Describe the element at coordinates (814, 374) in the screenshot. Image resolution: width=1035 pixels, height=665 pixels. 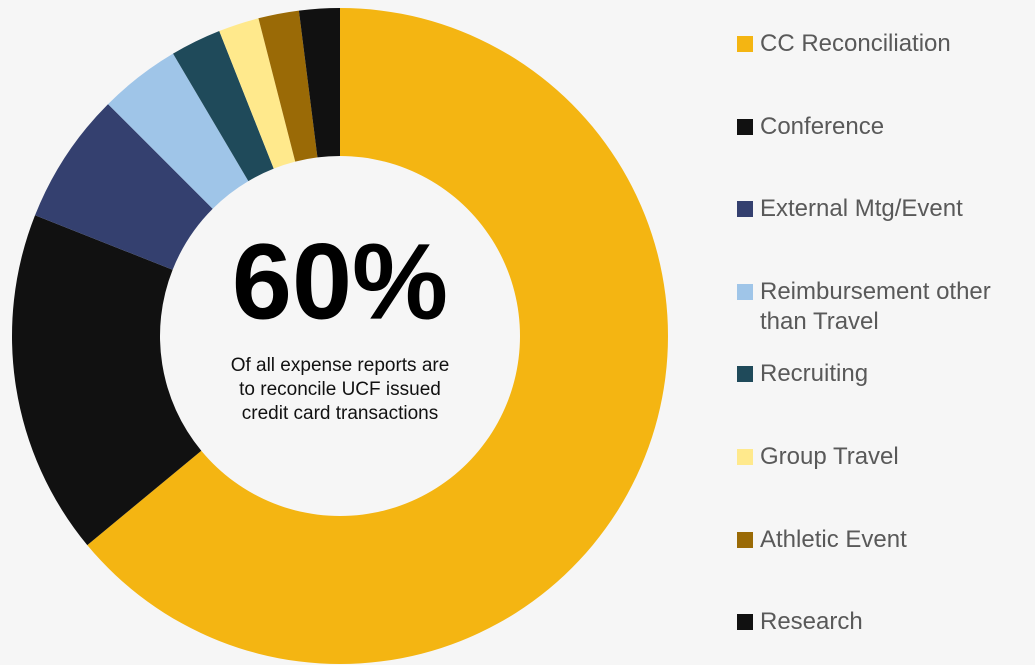
I see `legend-label: Recruiting` at that location.